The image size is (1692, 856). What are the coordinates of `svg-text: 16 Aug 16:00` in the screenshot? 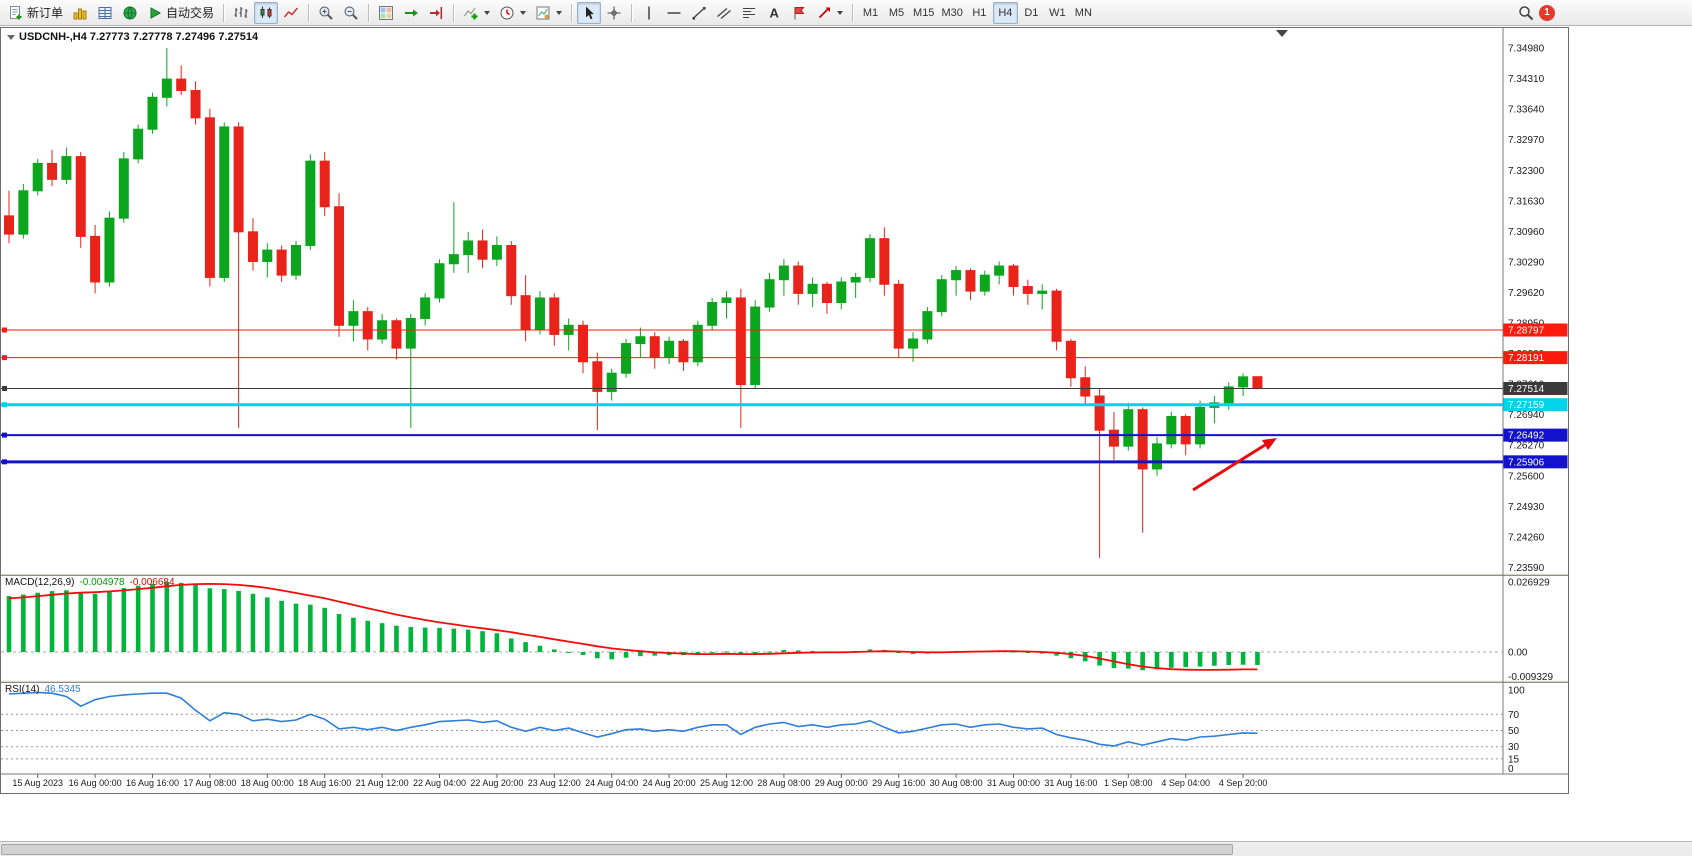 It's located at (152, 783).